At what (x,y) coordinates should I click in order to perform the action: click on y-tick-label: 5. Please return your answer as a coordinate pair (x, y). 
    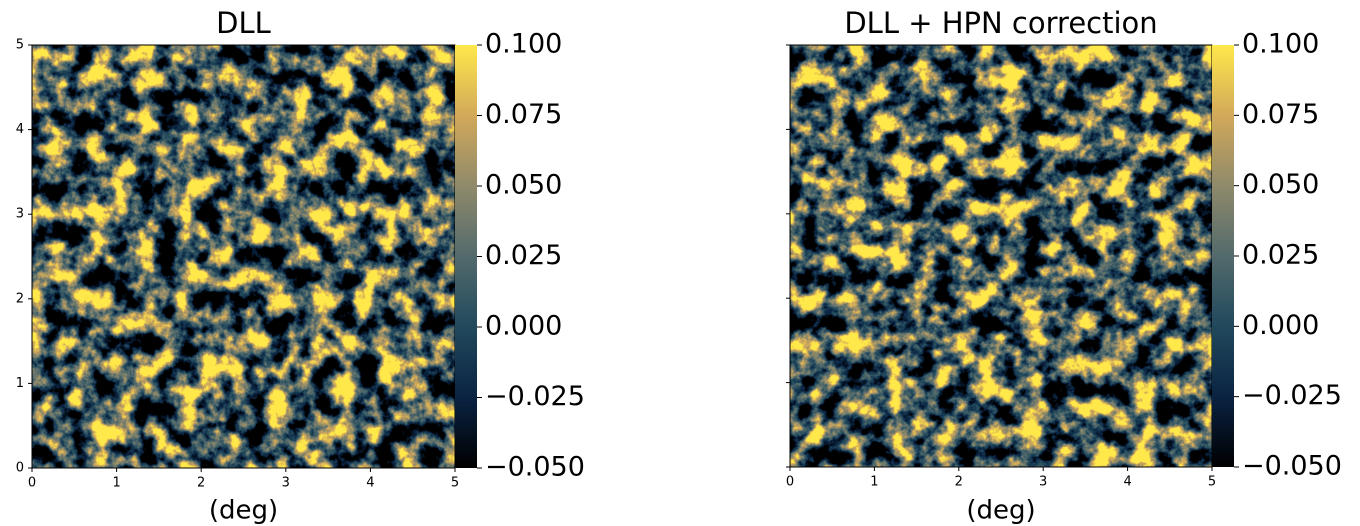
    Looking at the image, I should click on (20, 45).